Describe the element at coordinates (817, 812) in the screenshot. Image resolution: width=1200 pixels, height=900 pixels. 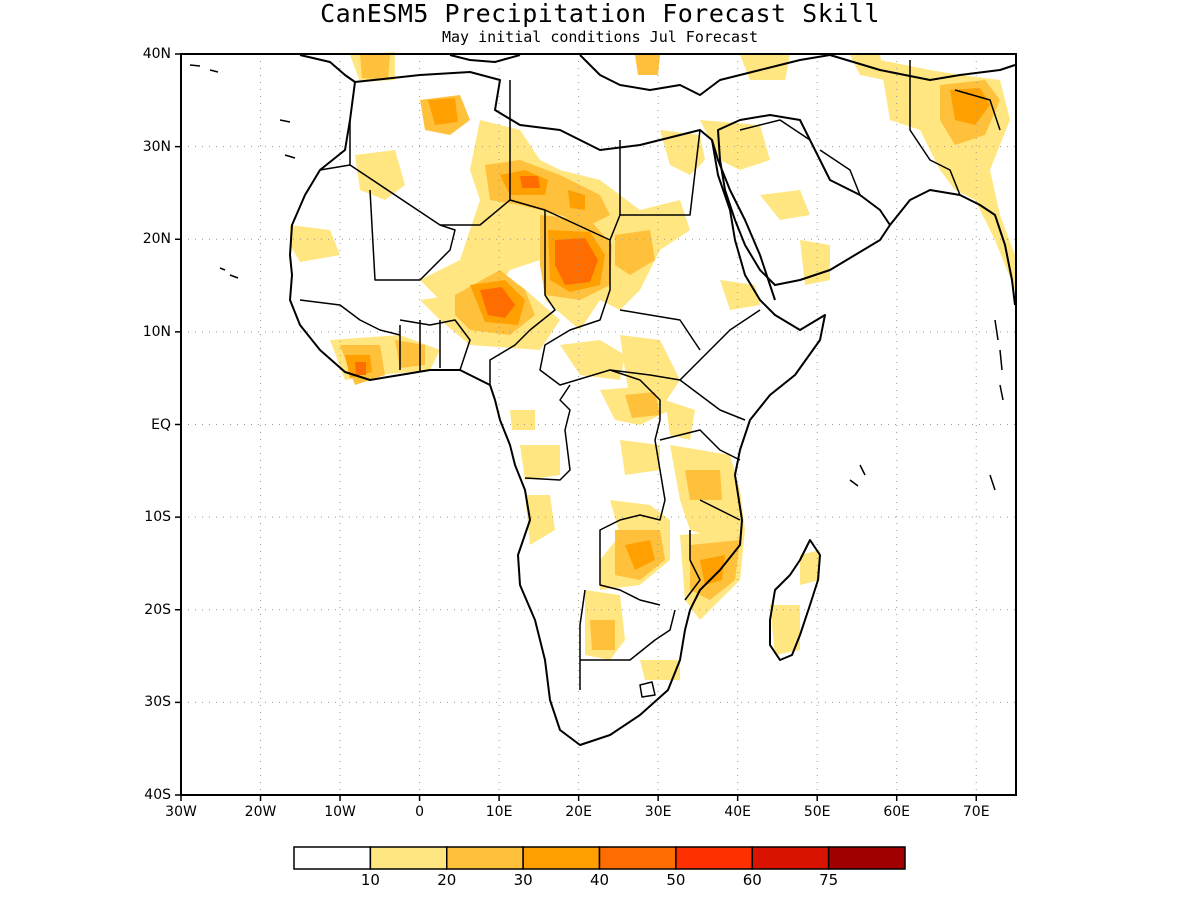
I see `x-tick-label: 50E` at that location.